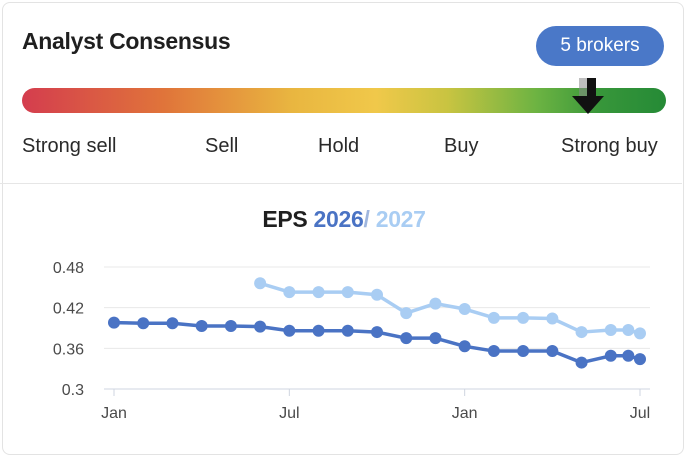 This screenshot has width=688, height=459. What do you see at coordinates (126, 41) in the screenshot?
I see `card-title: Analyst Consensus` at bounding box center [126, 41].